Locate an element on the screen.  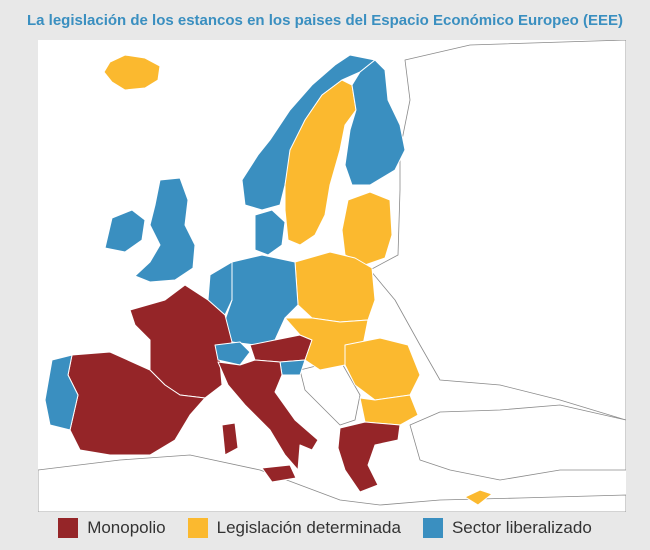
legend-item: Sector liberalizado is located at coordinates (507, 528).